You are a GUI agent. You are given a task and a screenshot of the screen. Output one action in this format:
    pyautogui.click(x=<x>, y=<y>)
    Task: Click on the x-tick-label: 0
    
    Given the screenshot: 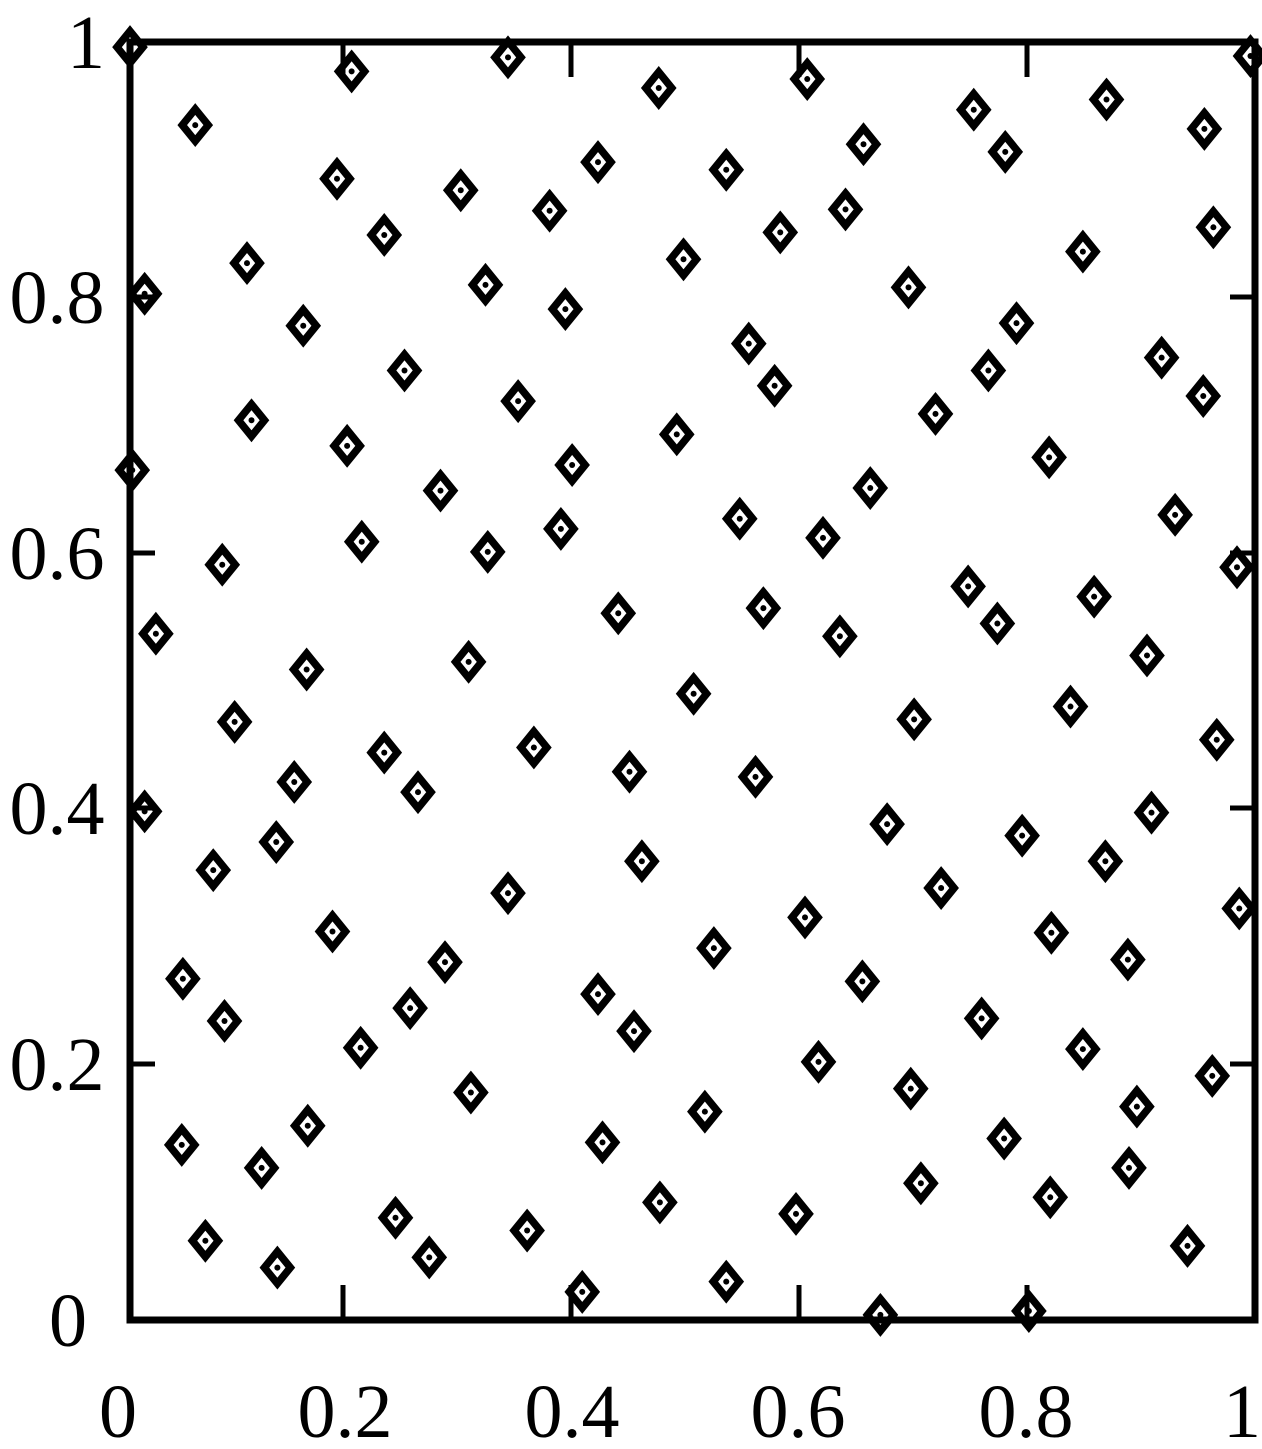 What is the action you would take?
    pyautogui.click(x=118, y=1409)
    